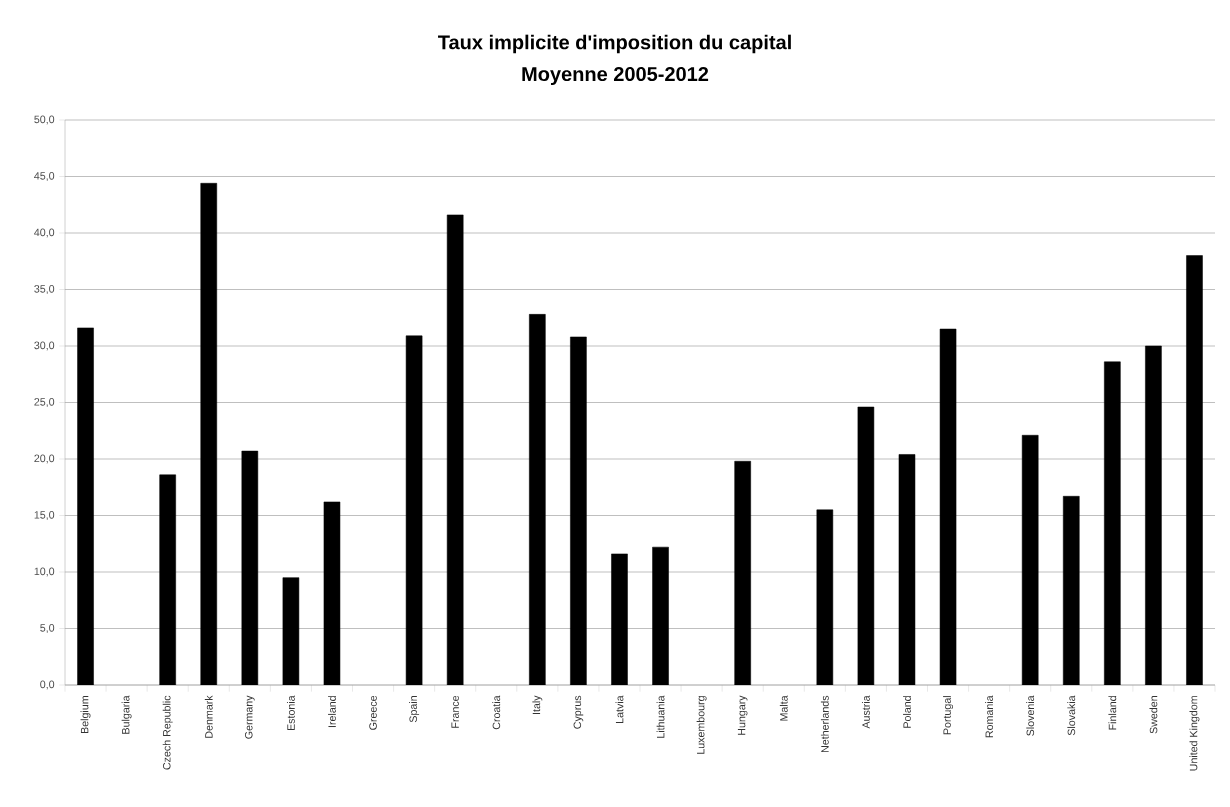  What do you see at coordinates (250, 717) in the screenshot?
I see `x-tick-label: Germany` at bounding box center [250, 717].